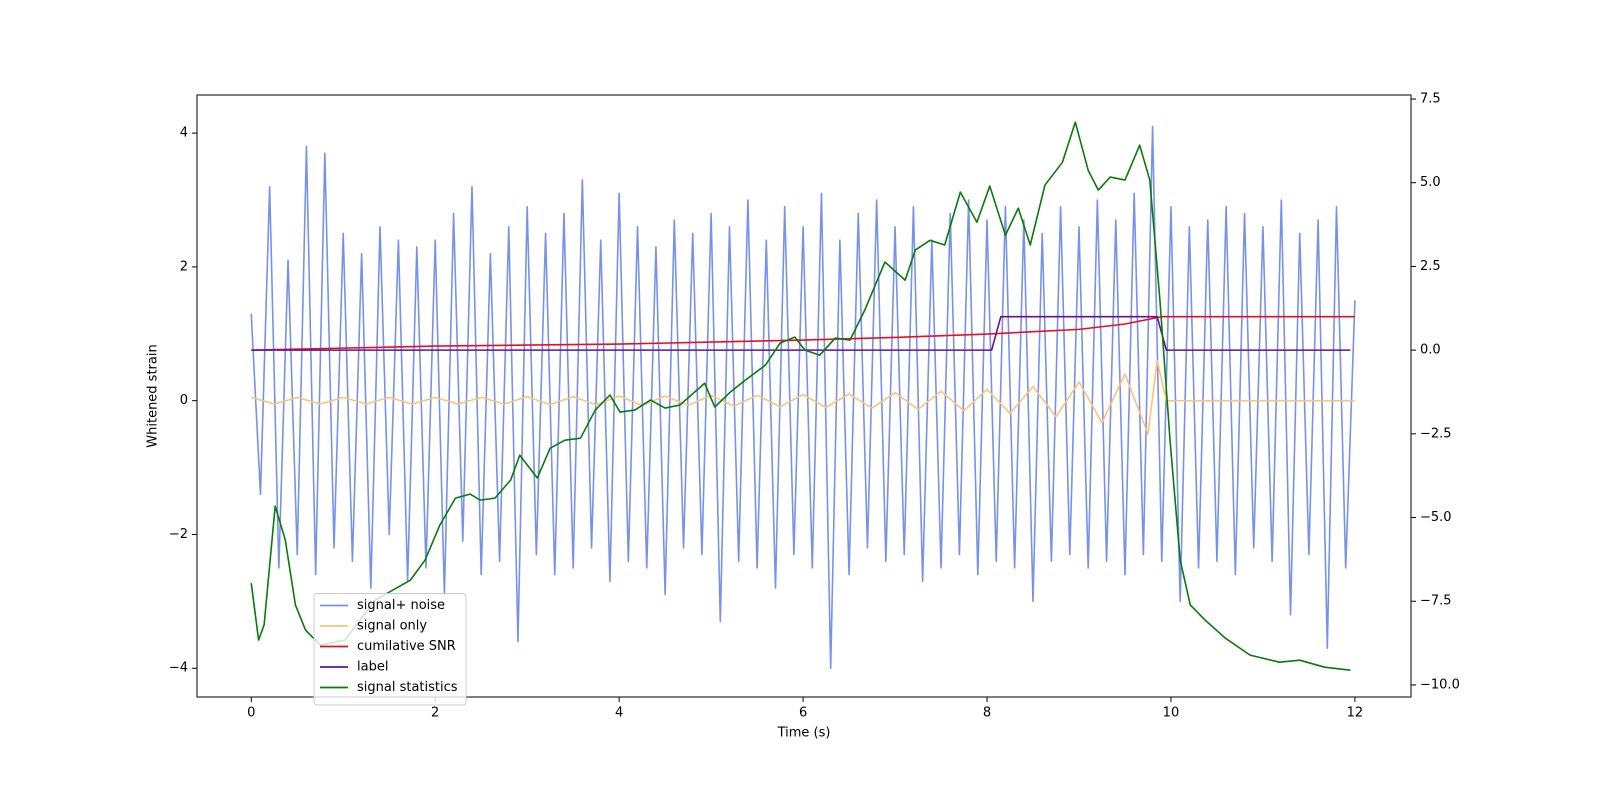  I want to click on legend-label: signal only, so click(392, 626).